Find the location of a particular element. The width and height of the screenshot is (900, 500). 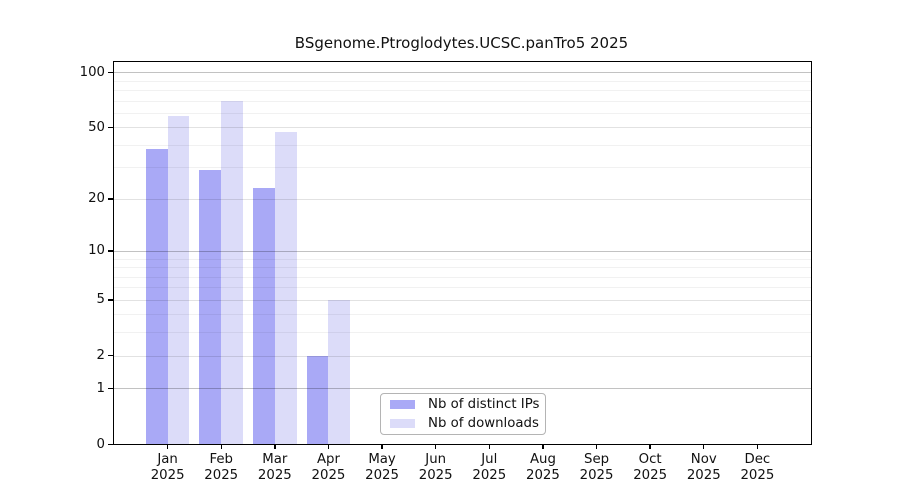

y-tick-label: 2 is located at coordinates (100, 356).